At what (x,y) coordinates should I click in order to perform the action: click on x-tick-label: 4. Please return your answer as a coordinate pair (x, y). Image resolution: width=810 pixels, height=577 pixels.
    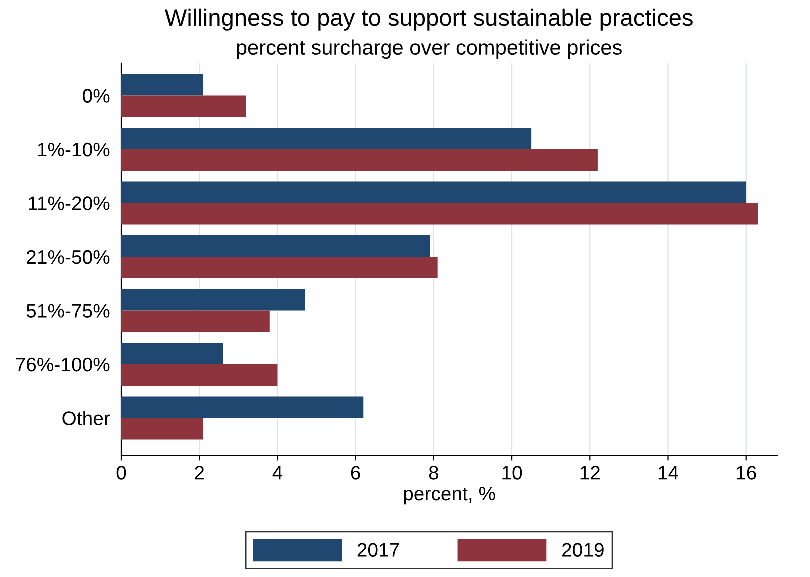
    Looking at the image, I should click on (277, 473).